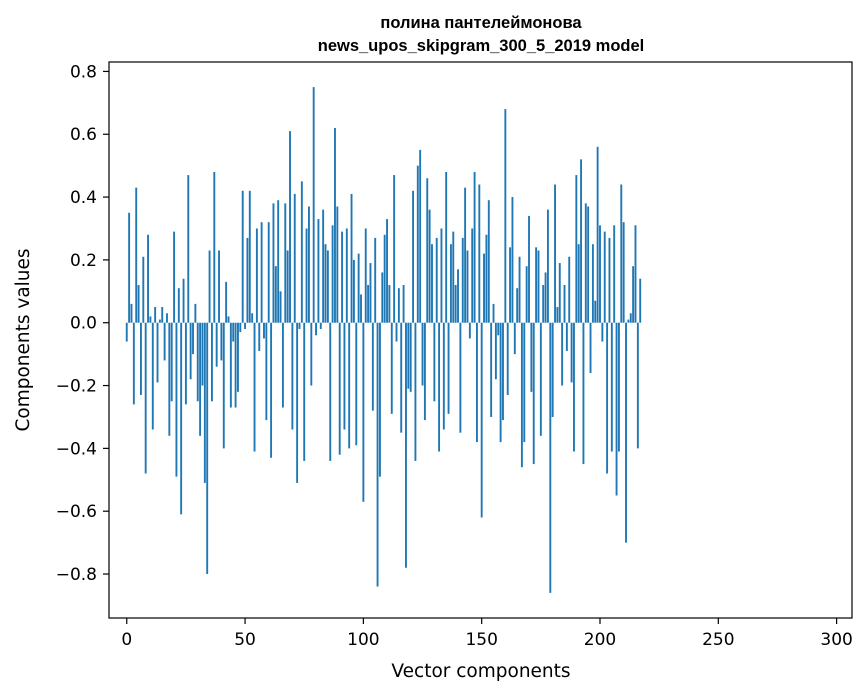  Describe the element at coordinates (245, 640) in the screenshot. I see `x-tick-label: 50` at that location.